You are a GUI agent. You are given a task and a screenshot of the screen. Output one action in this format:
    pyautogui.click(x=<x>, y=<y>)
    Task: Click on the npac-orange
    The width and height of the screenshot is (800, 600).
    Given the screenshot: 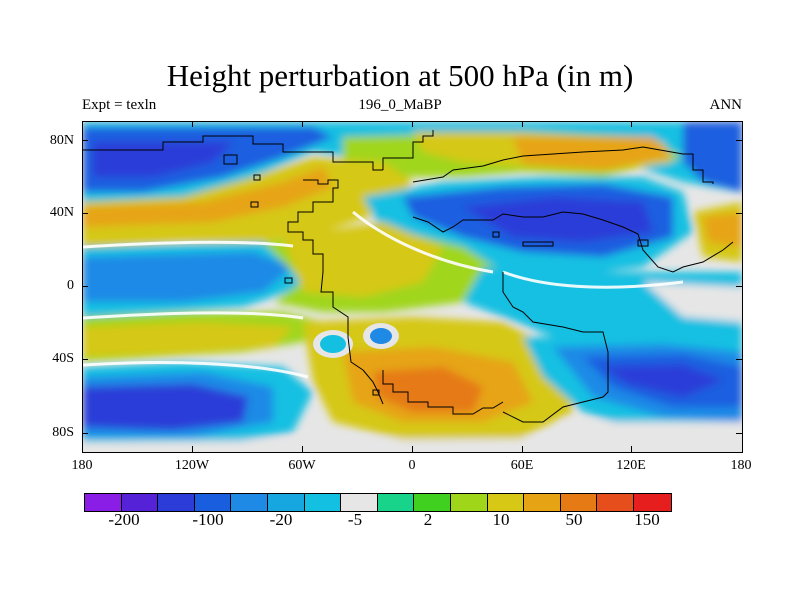 What is the action you would take?
    pyautogui.click(x=722, y=229)
    